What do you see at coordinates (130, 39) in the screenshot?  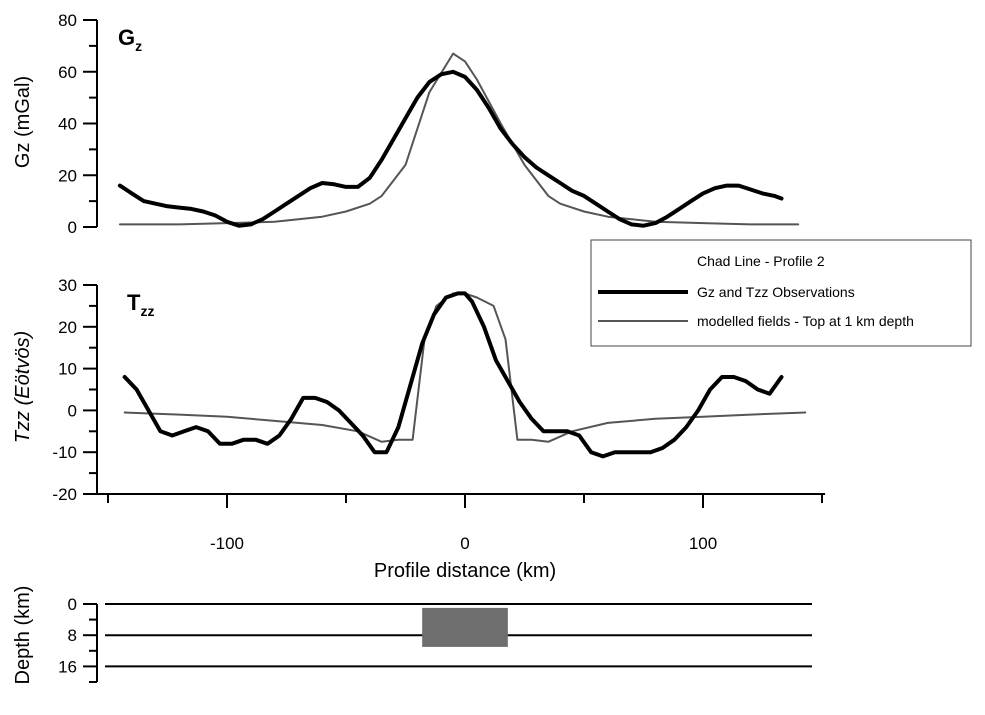 I see `gz-panel-label: Gz` at bounding box center [130, 39].